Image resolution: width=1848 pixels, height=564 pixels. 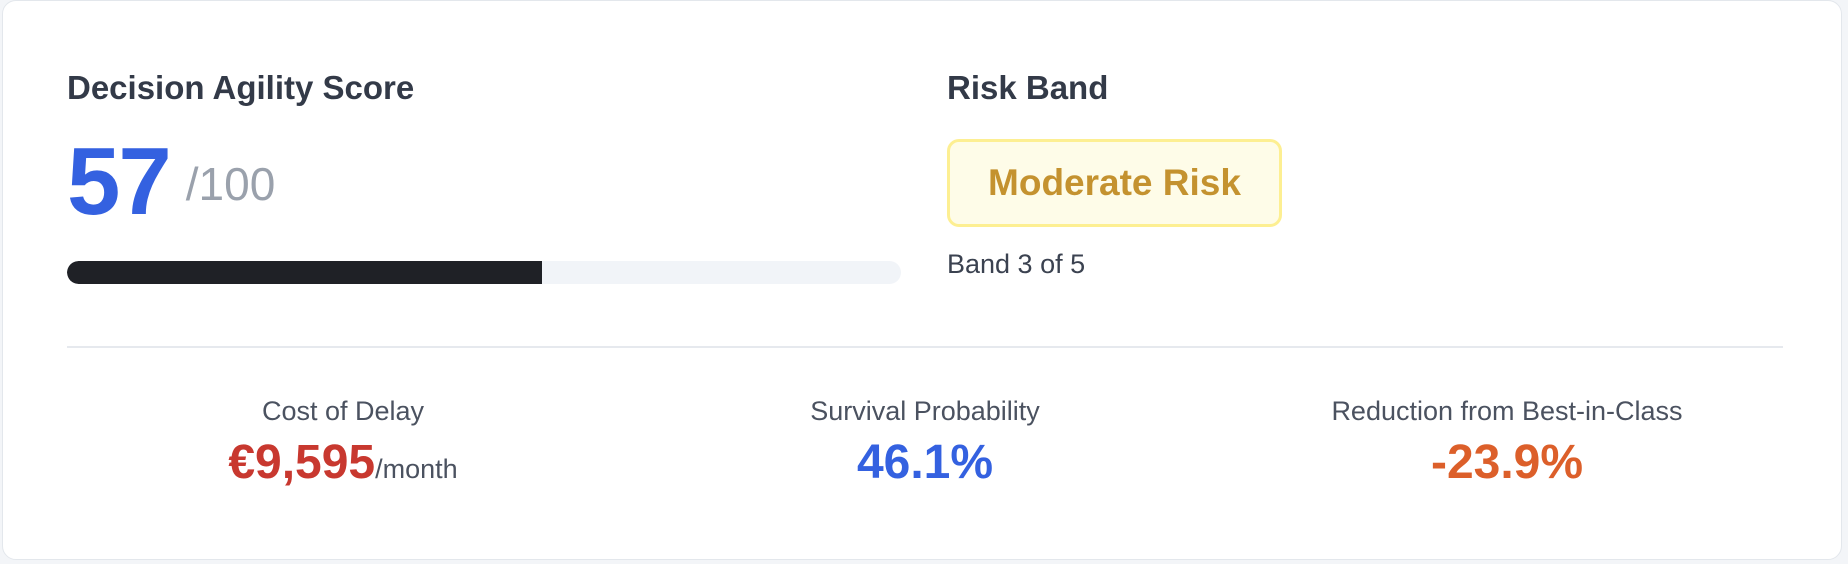 I want to click on metric-unit: /month, so click(x=416, y=469).